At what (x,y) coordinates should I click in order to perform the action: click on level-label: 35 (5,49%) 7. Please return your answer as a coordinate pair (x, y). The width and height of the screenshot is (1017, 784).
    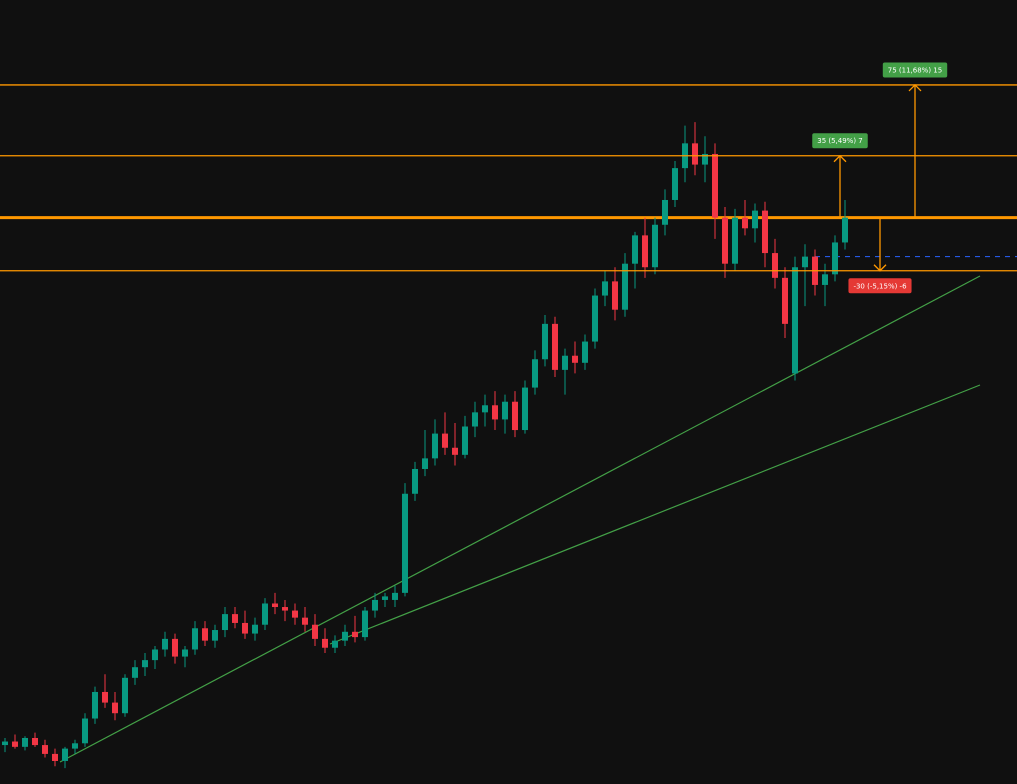
    Looking at the image, I should click on (840, 141).